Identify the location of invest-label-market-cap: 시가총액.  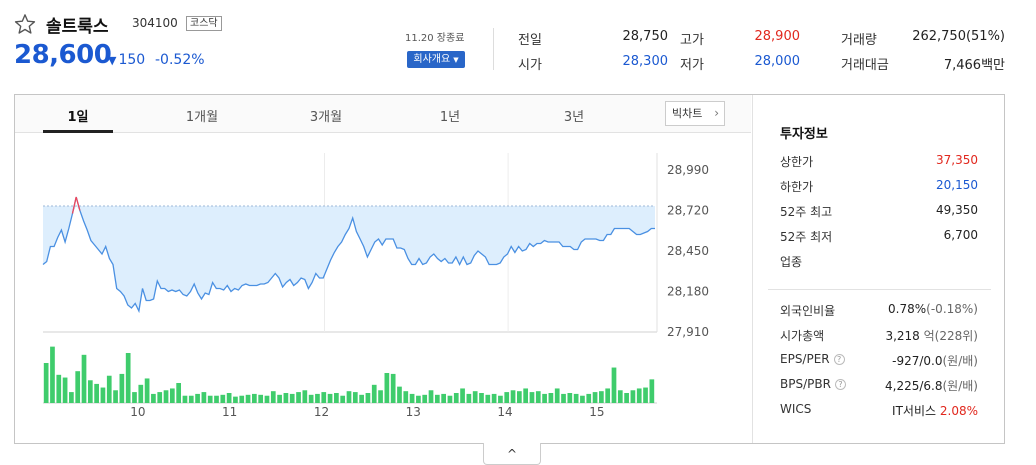
(802, 336).